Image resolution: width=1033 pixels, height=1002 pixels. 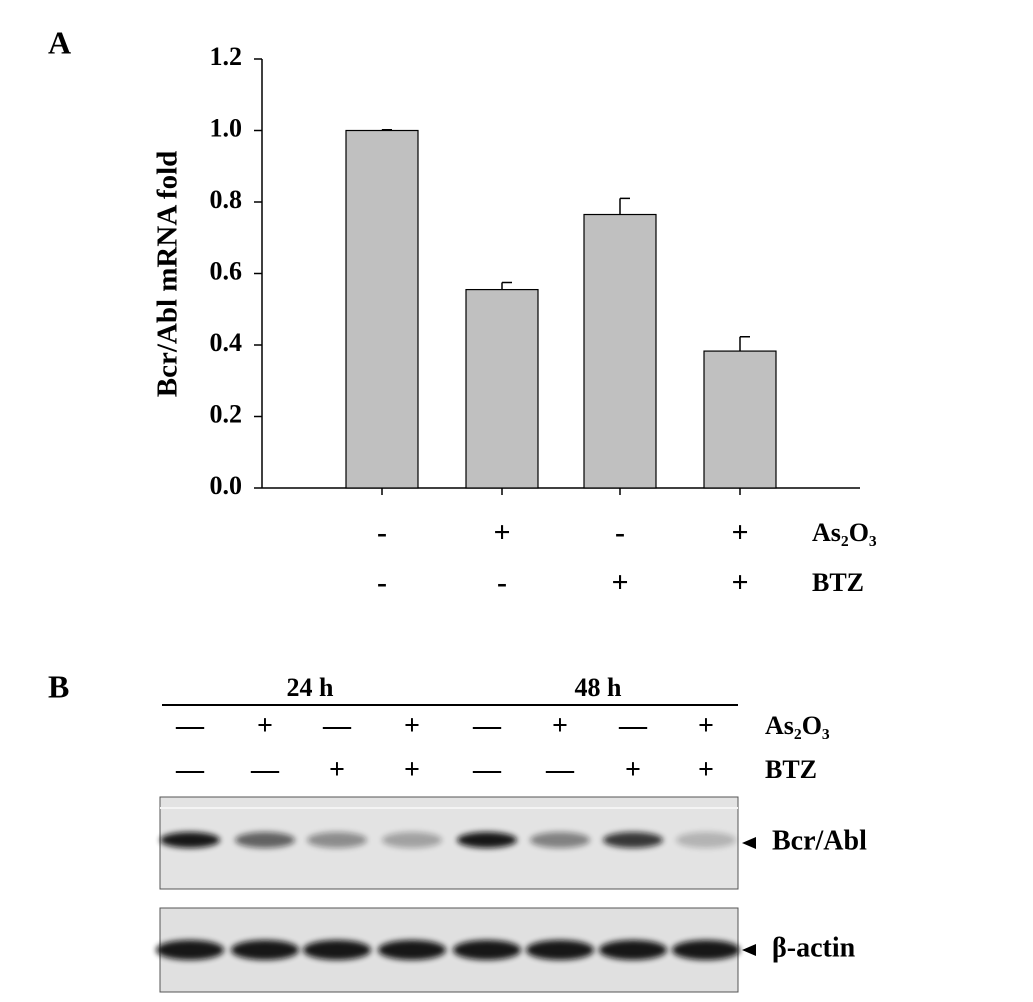 I want to click on y-tick-label: 0.4, so click(x=226, y=342).